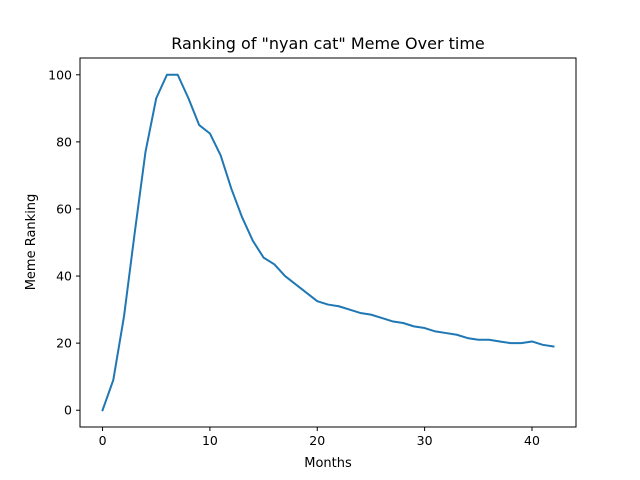 The height and width of the screenshot is (480, 640). What do you see at coordinates (425, 440) in the screenshot?
I see `x-tick-label: 30` at bounding box center [425, 440].